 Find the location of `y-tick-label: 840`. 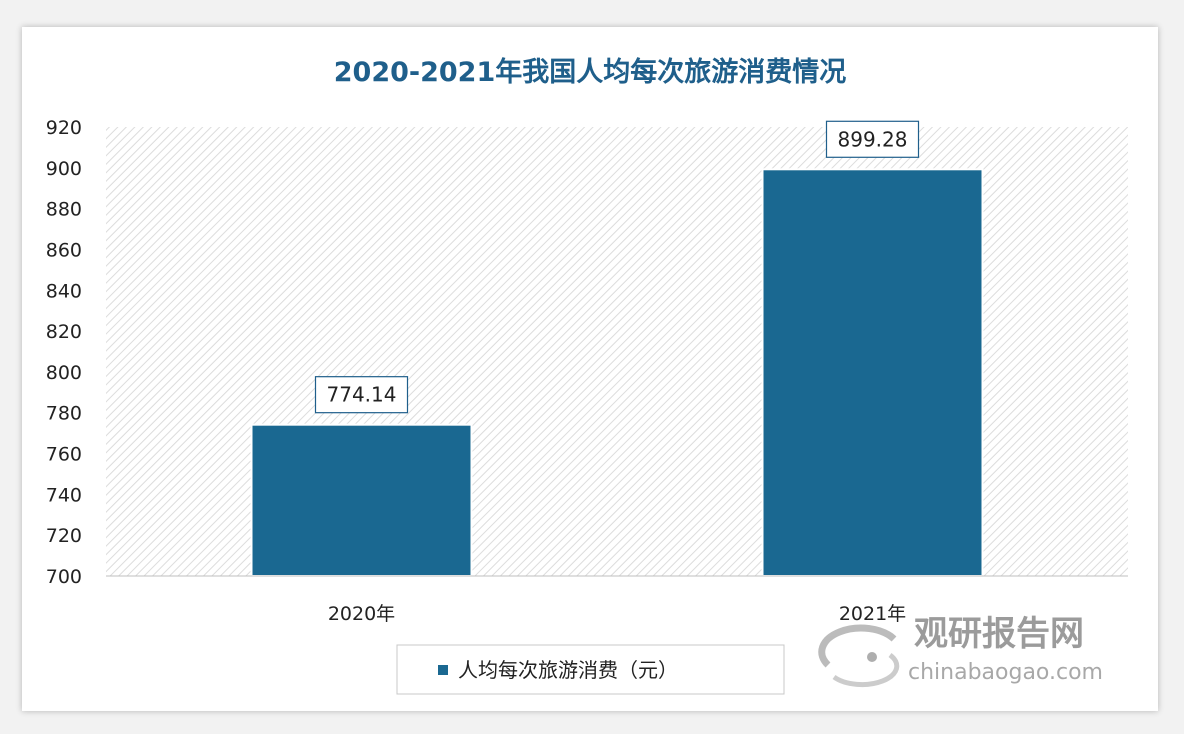

y-tick-label: 840 is located at coordinates (64, 291).